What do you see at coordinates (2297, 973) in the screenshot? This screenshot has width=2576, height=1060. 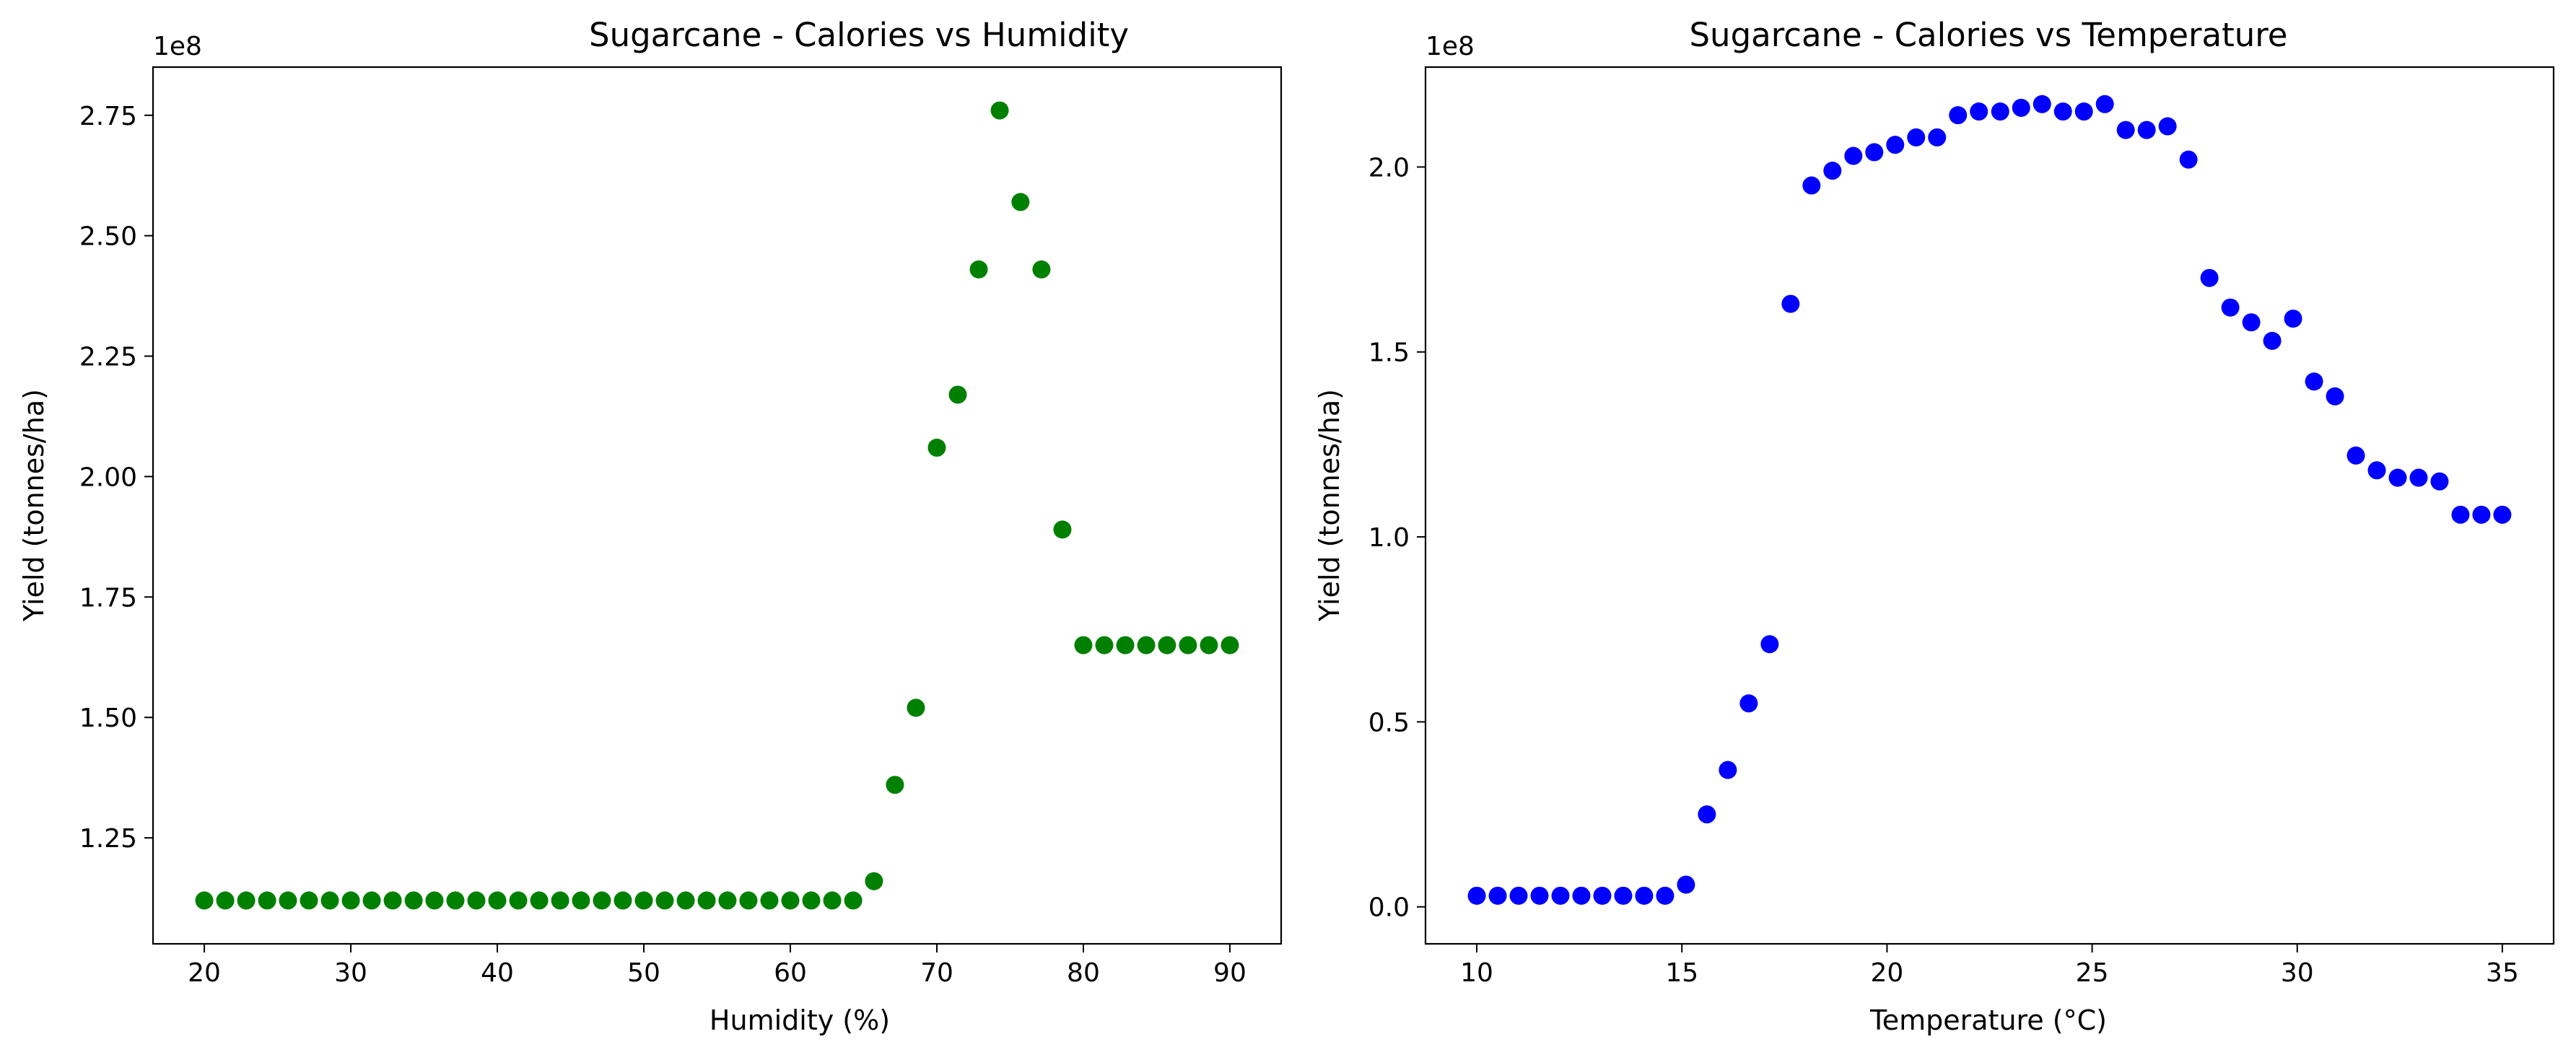 I see `temperature-x-tick-label: 30` at bounding box center [2297, 973].